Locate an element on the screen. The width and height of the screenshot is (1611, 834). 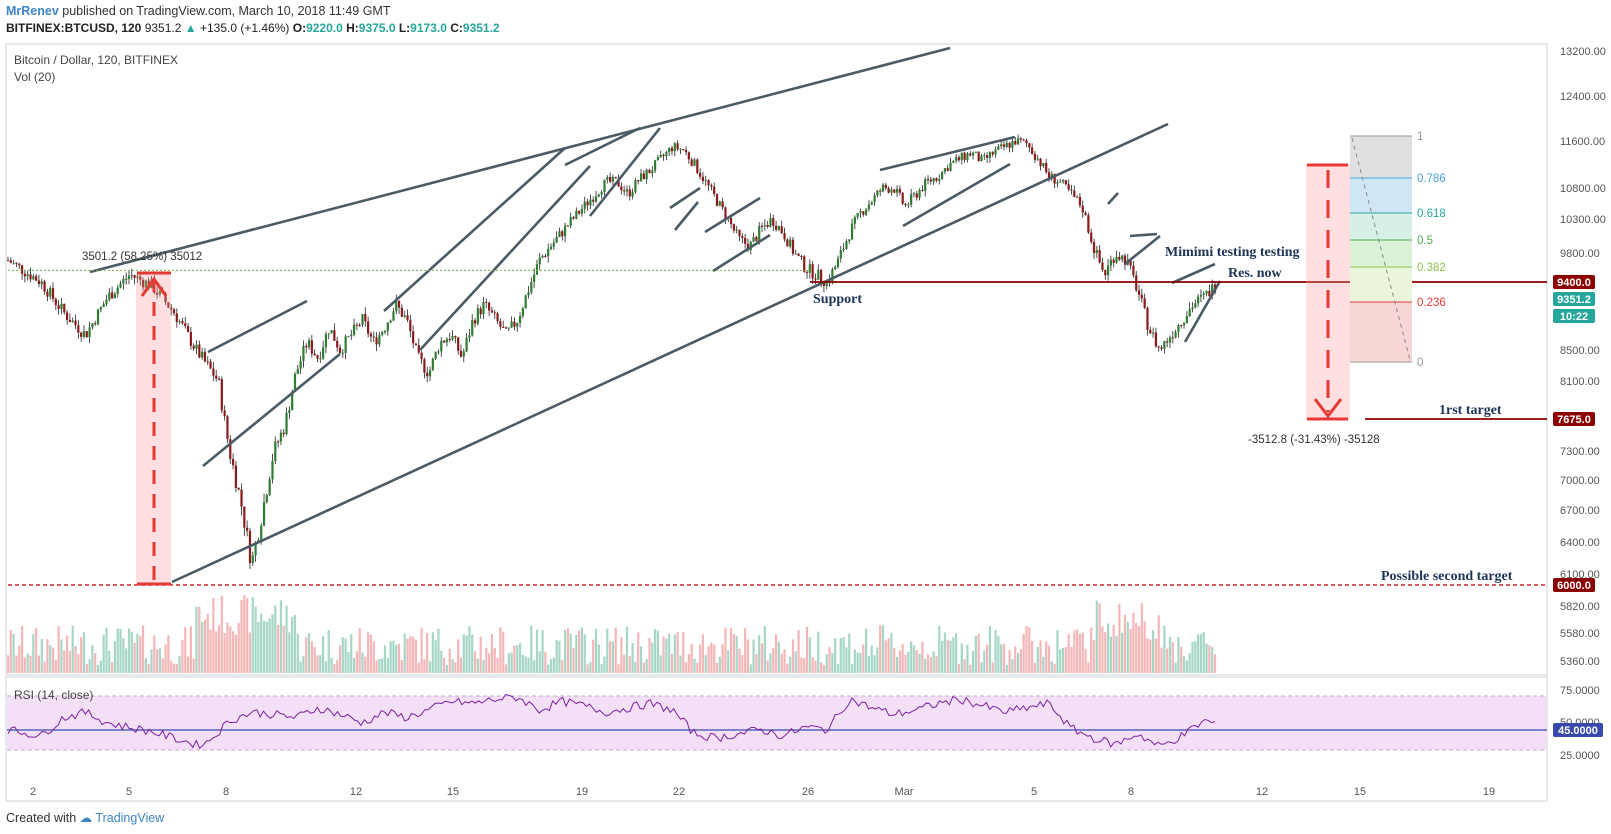
symbol-name: BITFINEX:BTCUSD, 120 is located at coordinates (74, 28).